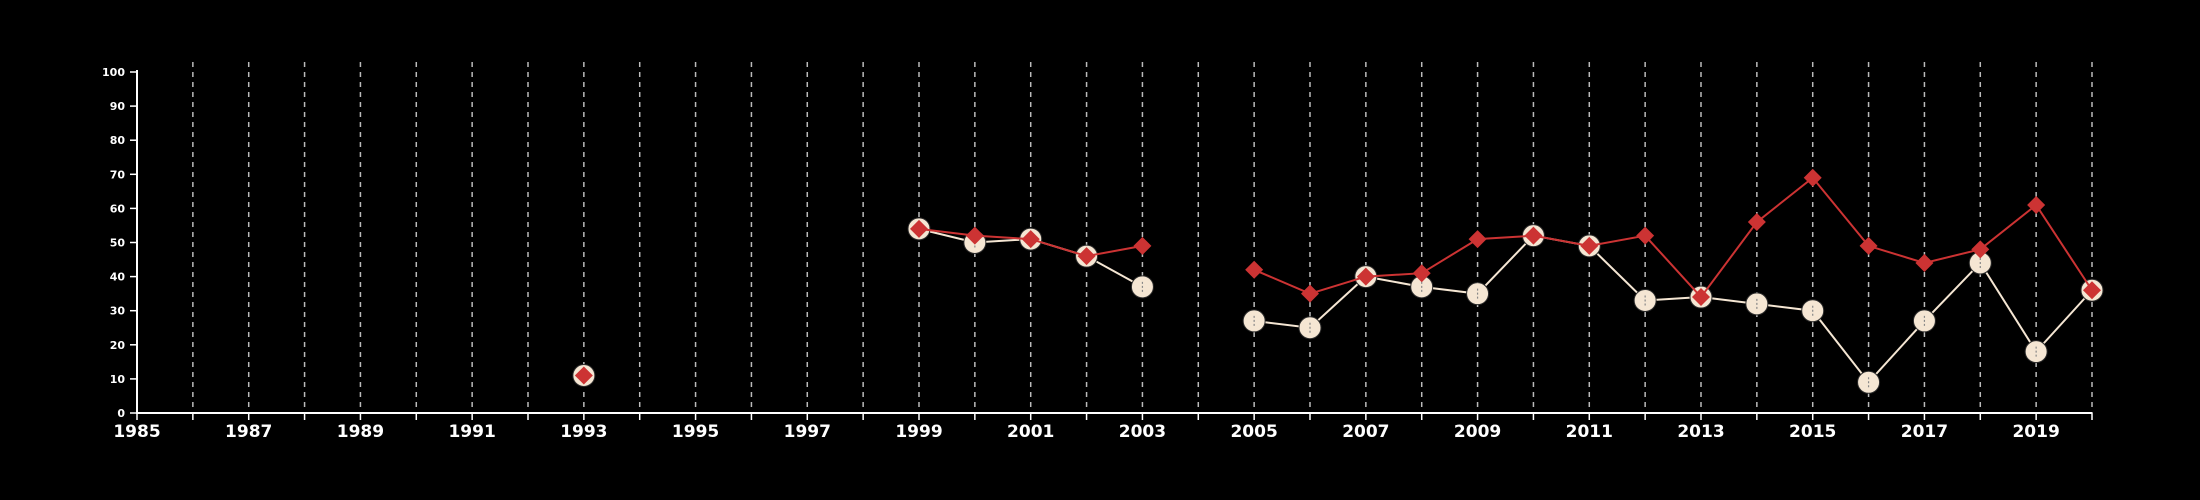 This screenshot has width=2200, height=500. What do you see at coordinates (1980, 249) in the screenshot?
I see `point-diamond-2018` at bounding box center [1980, 249].